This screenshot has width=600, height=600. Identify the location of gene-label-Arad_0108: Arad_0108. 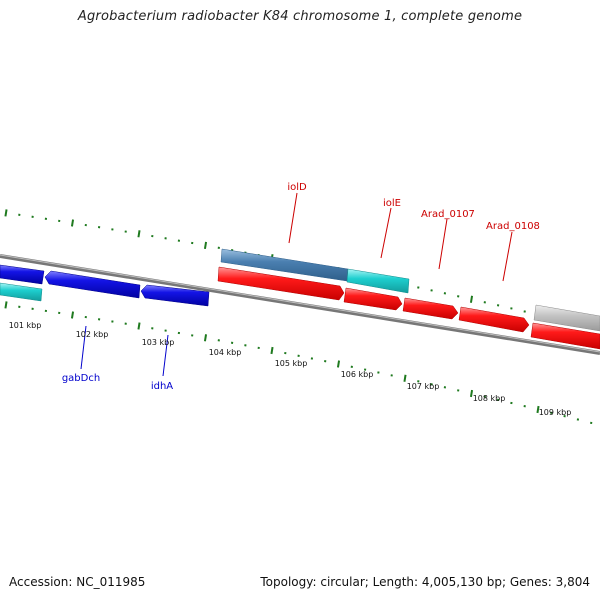
(513, 226).